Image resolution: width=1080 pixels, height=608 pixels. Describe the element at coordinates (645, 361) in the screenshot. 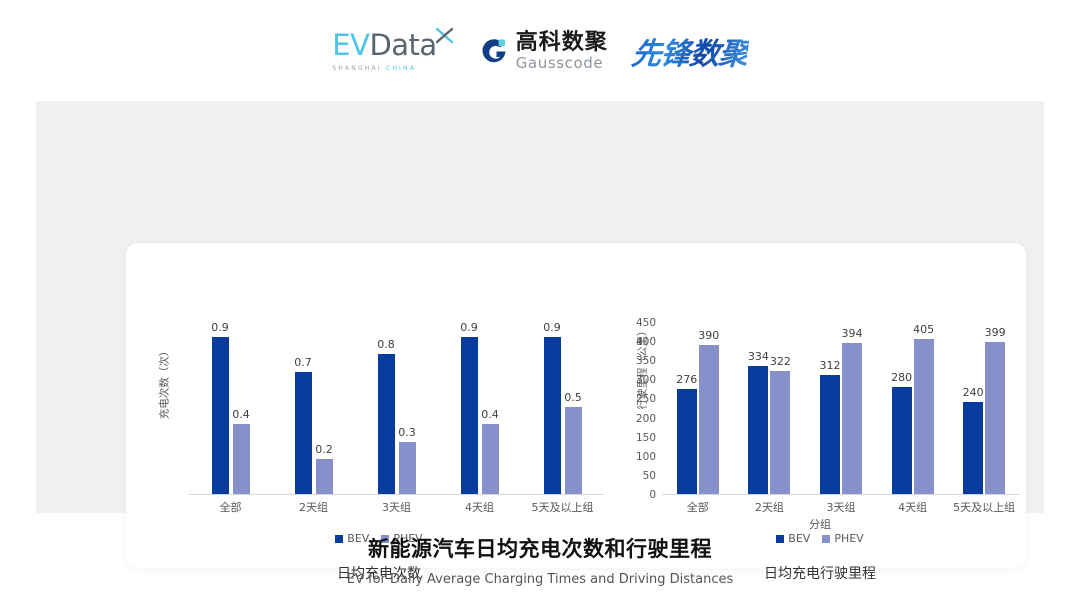

I see `y-axis-tick-label: 350` at that location.